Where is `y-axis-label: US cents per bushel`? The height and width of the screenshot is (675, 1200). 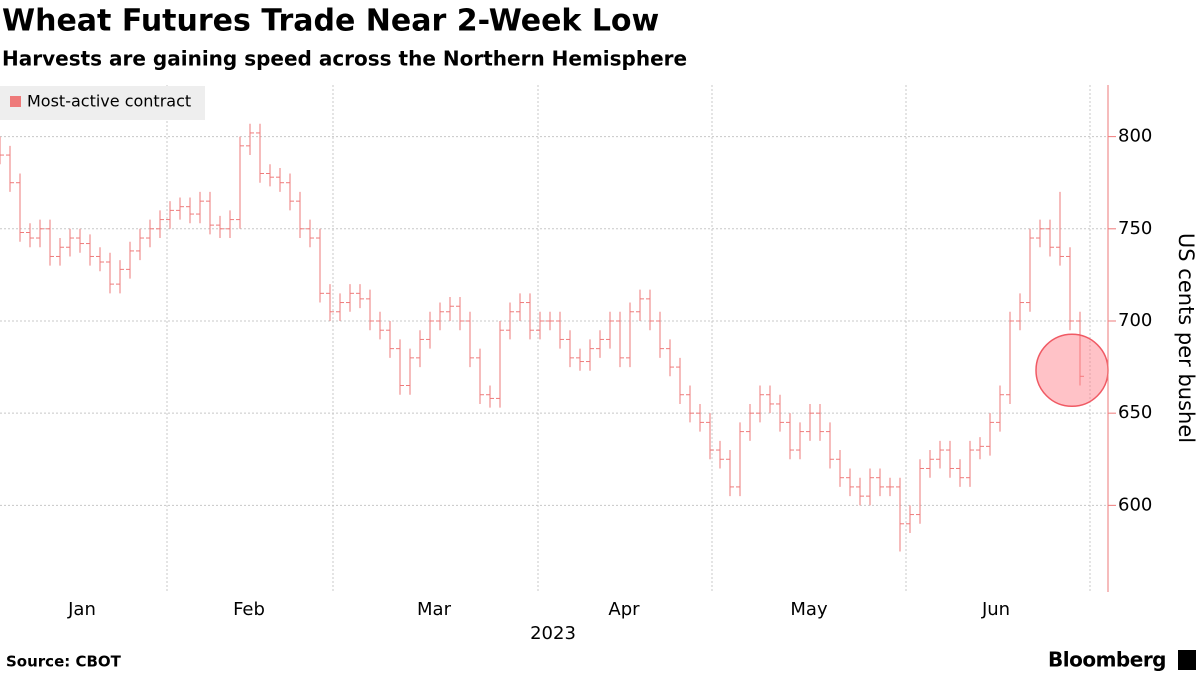
y-axis-label: US cents per bushel is located at coordinates (1186, 338).